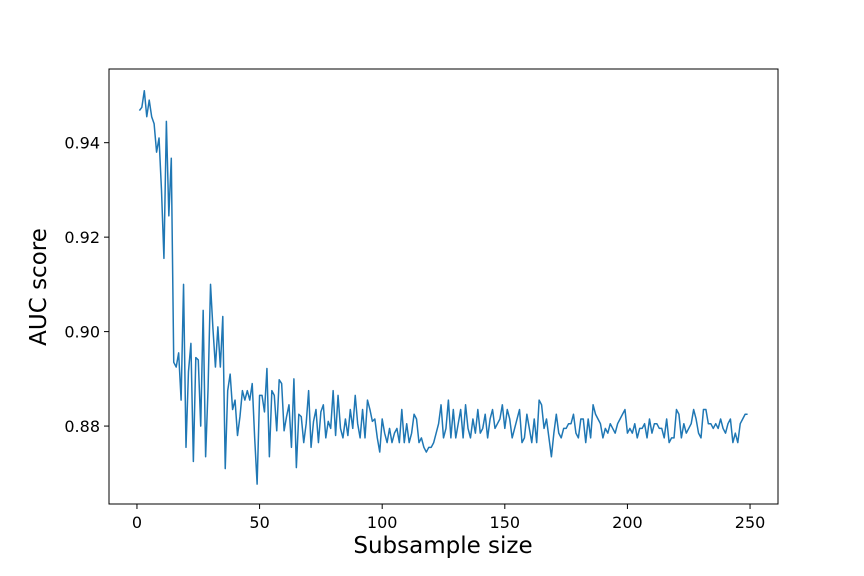 Image resolution: width=864 pixels, height=576 pixels. Describe the element at coordinates (259, 522) in the screenshot. I see `x-tick-label: 50` at that location.